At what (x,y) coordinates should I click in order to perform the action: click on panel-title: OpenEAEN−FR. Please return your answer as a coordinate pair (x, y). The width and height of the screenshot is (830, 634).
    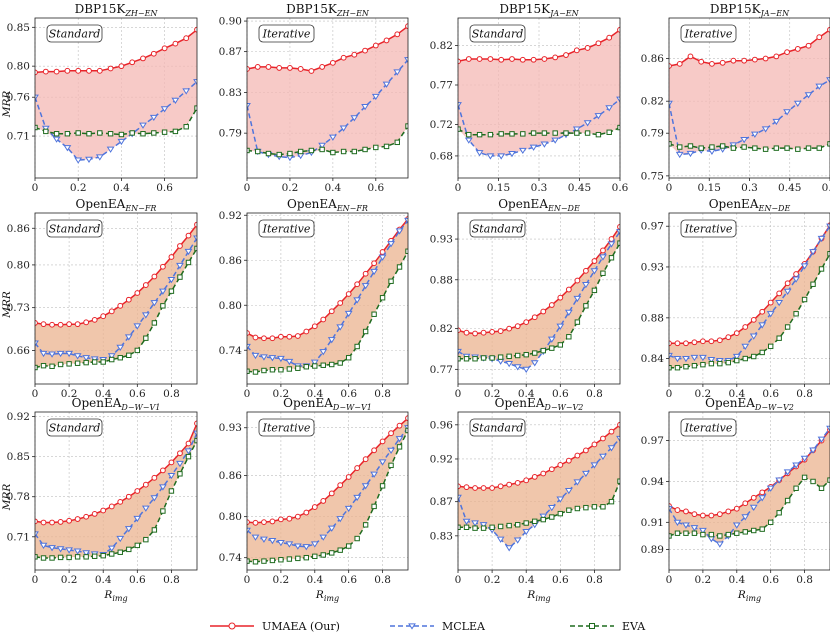
    Looking at the image, I should click on (116, 205).